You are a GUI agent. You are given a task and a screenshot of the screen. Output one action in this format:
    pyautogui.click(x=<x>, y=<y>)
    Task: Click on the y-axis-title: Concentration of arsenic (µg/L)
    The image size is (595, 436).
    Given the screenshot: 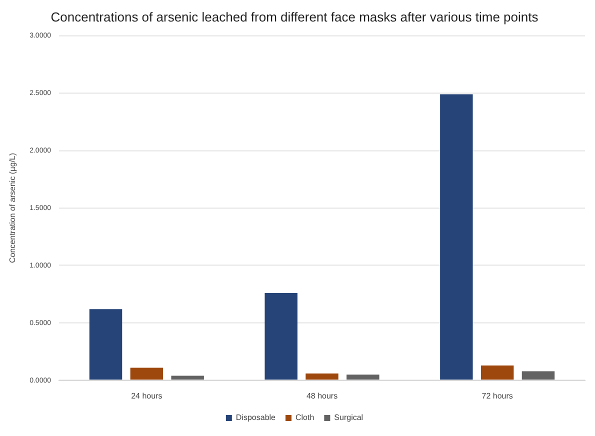 What is the action you would take?
    pyautogui.click(x=13, y=207)
    